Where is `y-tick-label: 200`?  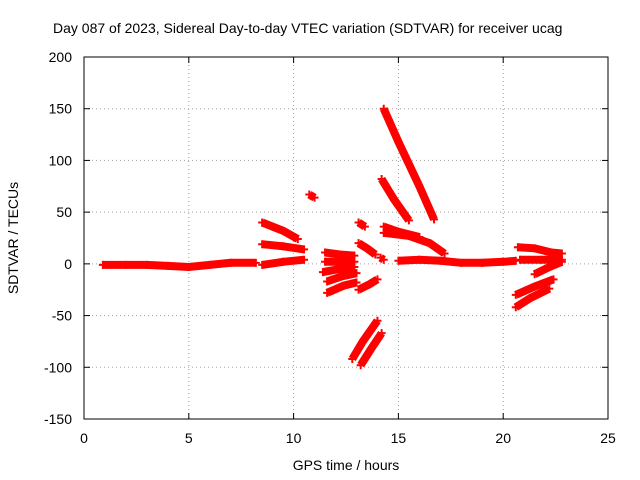
y-tick-label: 200 is located at coordinates (61, 57).